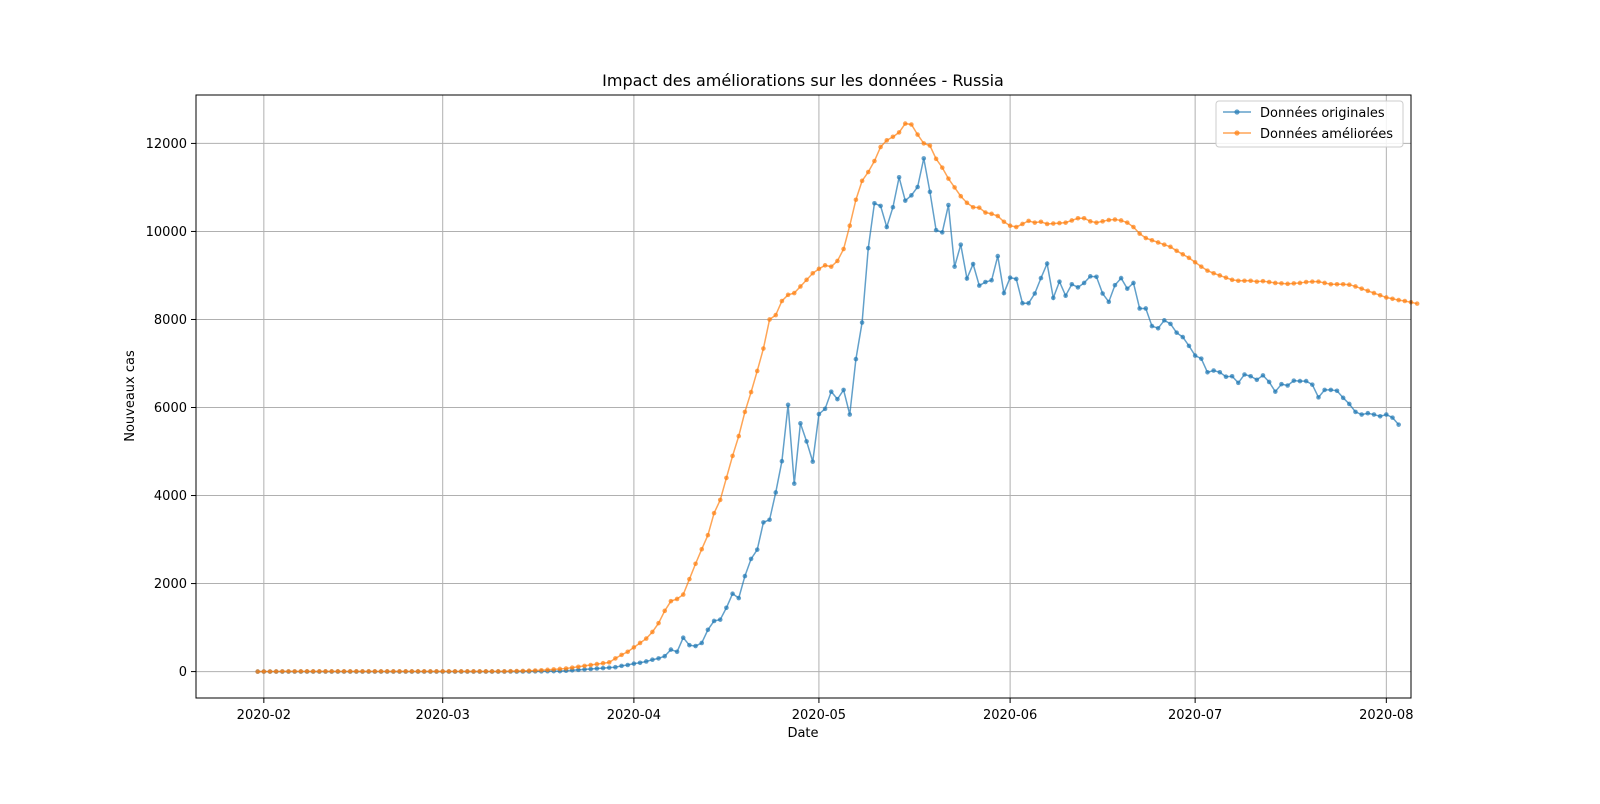  What do you see at coordinates (1322, 113) in the screenshot?
I see `legend-label-original: Données originales` at bounding box center [1322, 113].